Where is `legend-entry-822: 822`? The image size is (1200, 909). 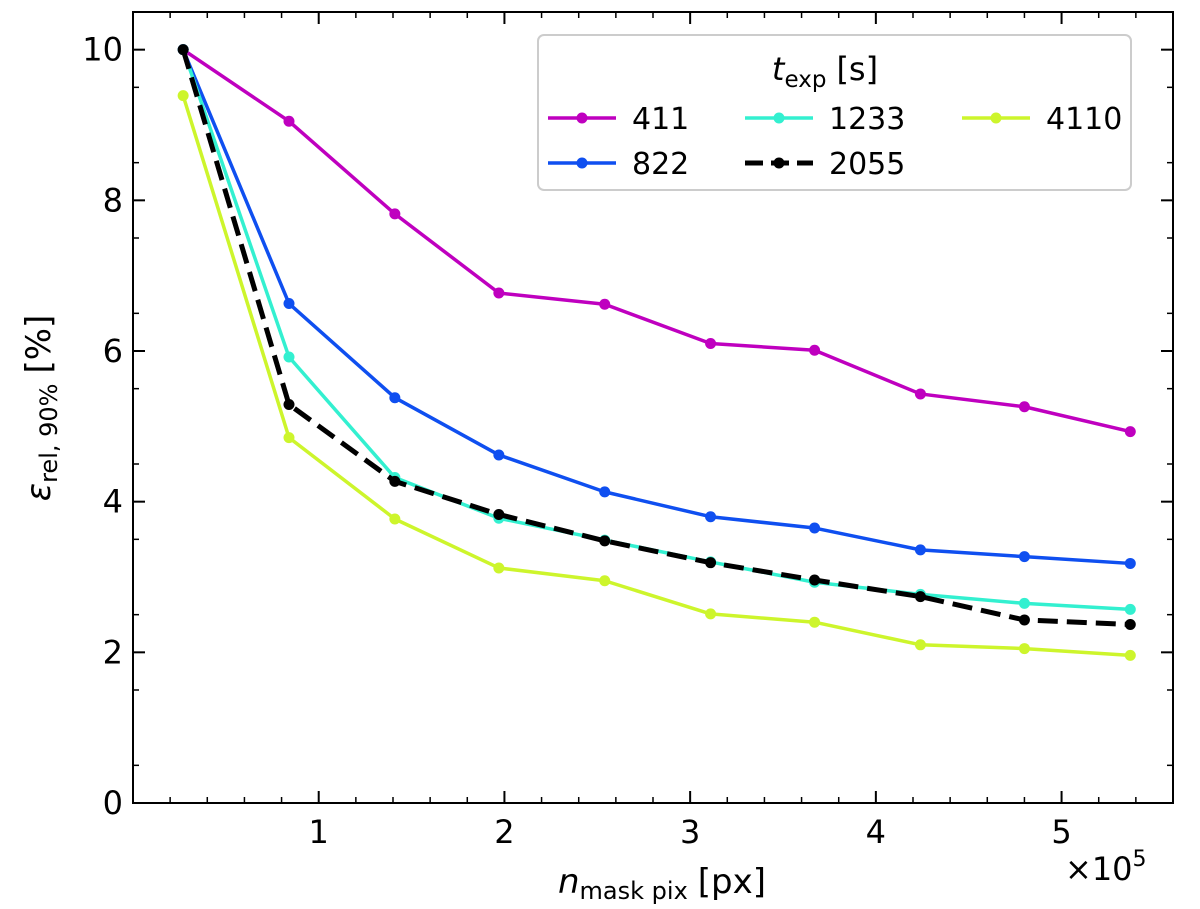
legend-entry-822: 822 is located at coordinates (618, 164).